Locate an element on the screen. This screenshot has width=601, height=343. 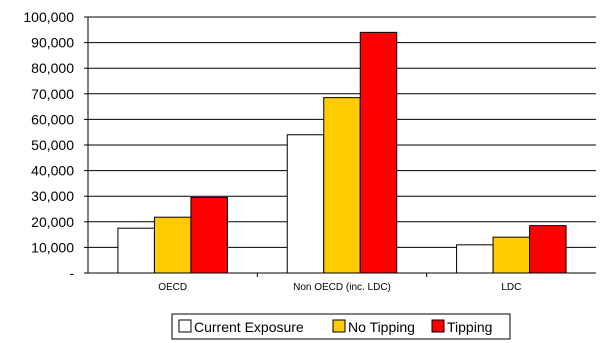
x-tick-label: OECD is located at coordinates (172, 287).